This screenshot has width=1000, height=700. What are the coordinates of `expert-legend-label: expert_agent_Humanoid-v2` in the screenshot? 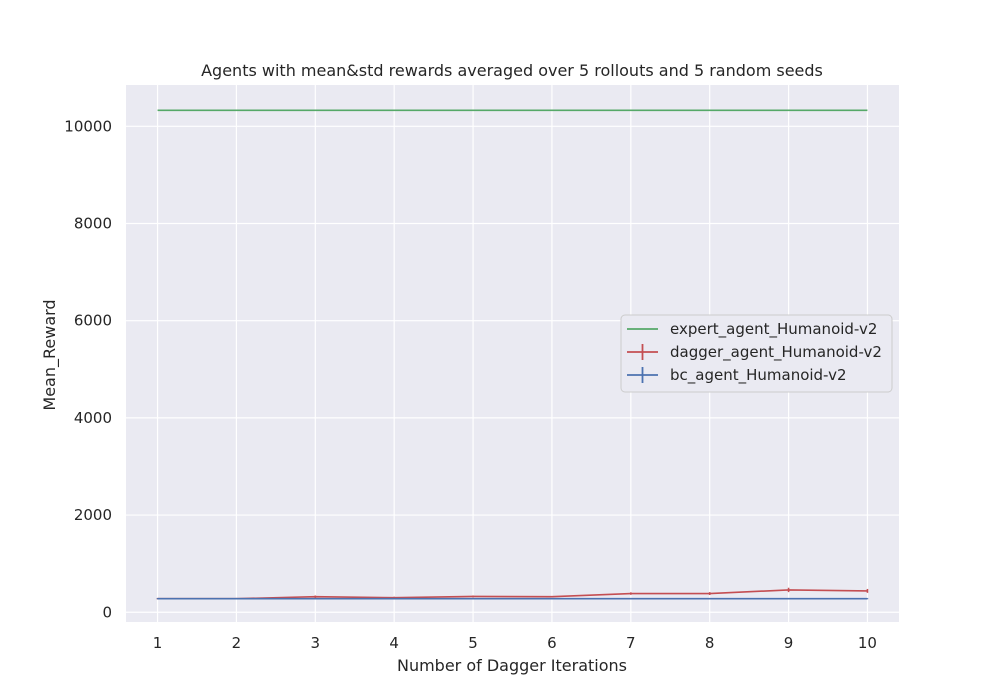 It's located at (773, 329).